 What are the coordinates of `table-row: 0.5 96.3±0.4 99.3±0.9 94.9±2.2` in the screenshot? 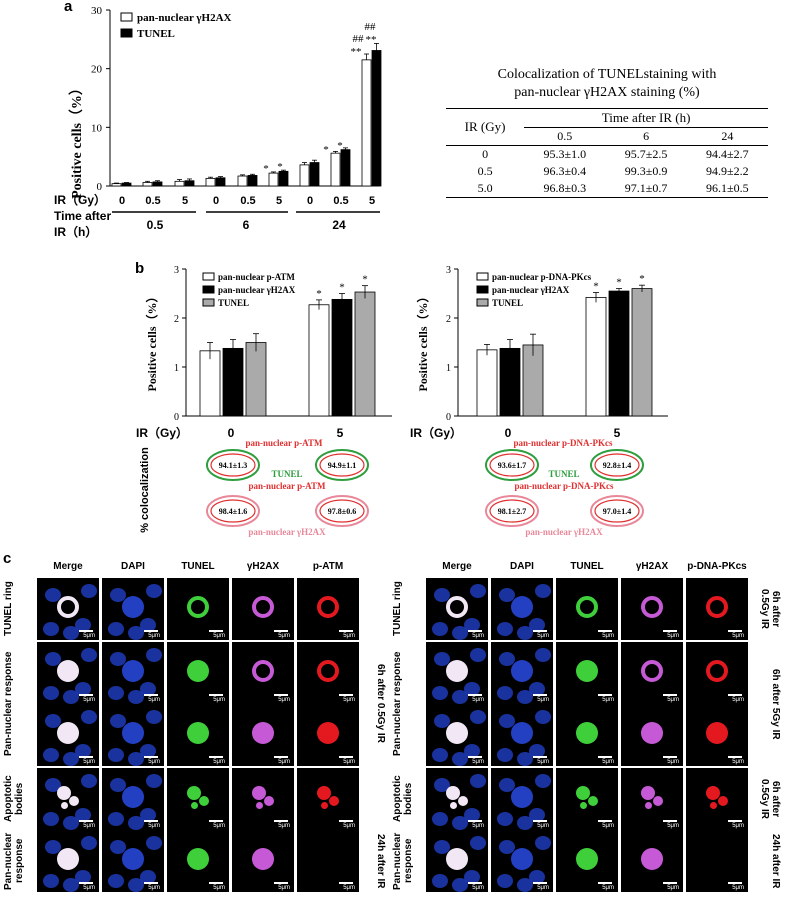 It's located at (607, 171).